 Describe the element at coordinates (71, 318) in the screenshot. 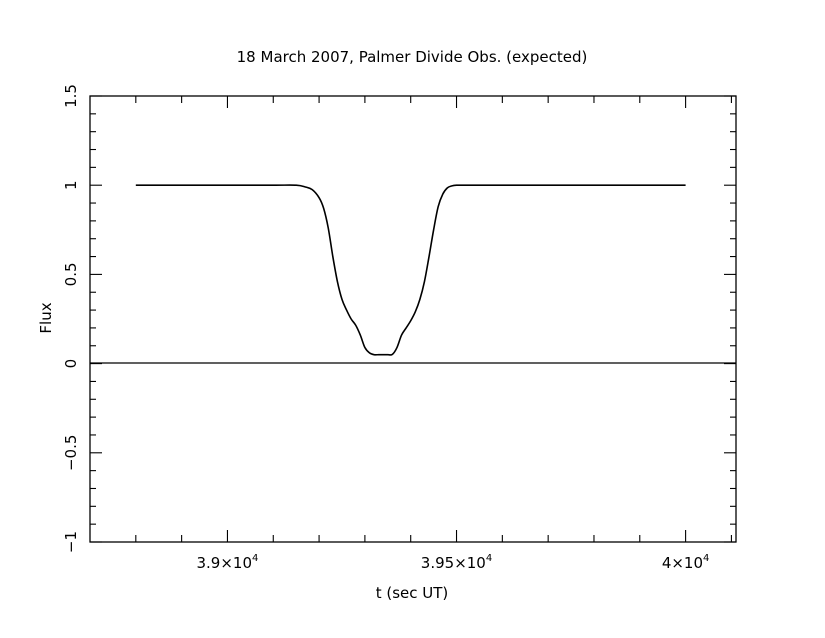

I see `y-tick-labels: −1 −0.5 0 0.5 1 1.5` at that location.